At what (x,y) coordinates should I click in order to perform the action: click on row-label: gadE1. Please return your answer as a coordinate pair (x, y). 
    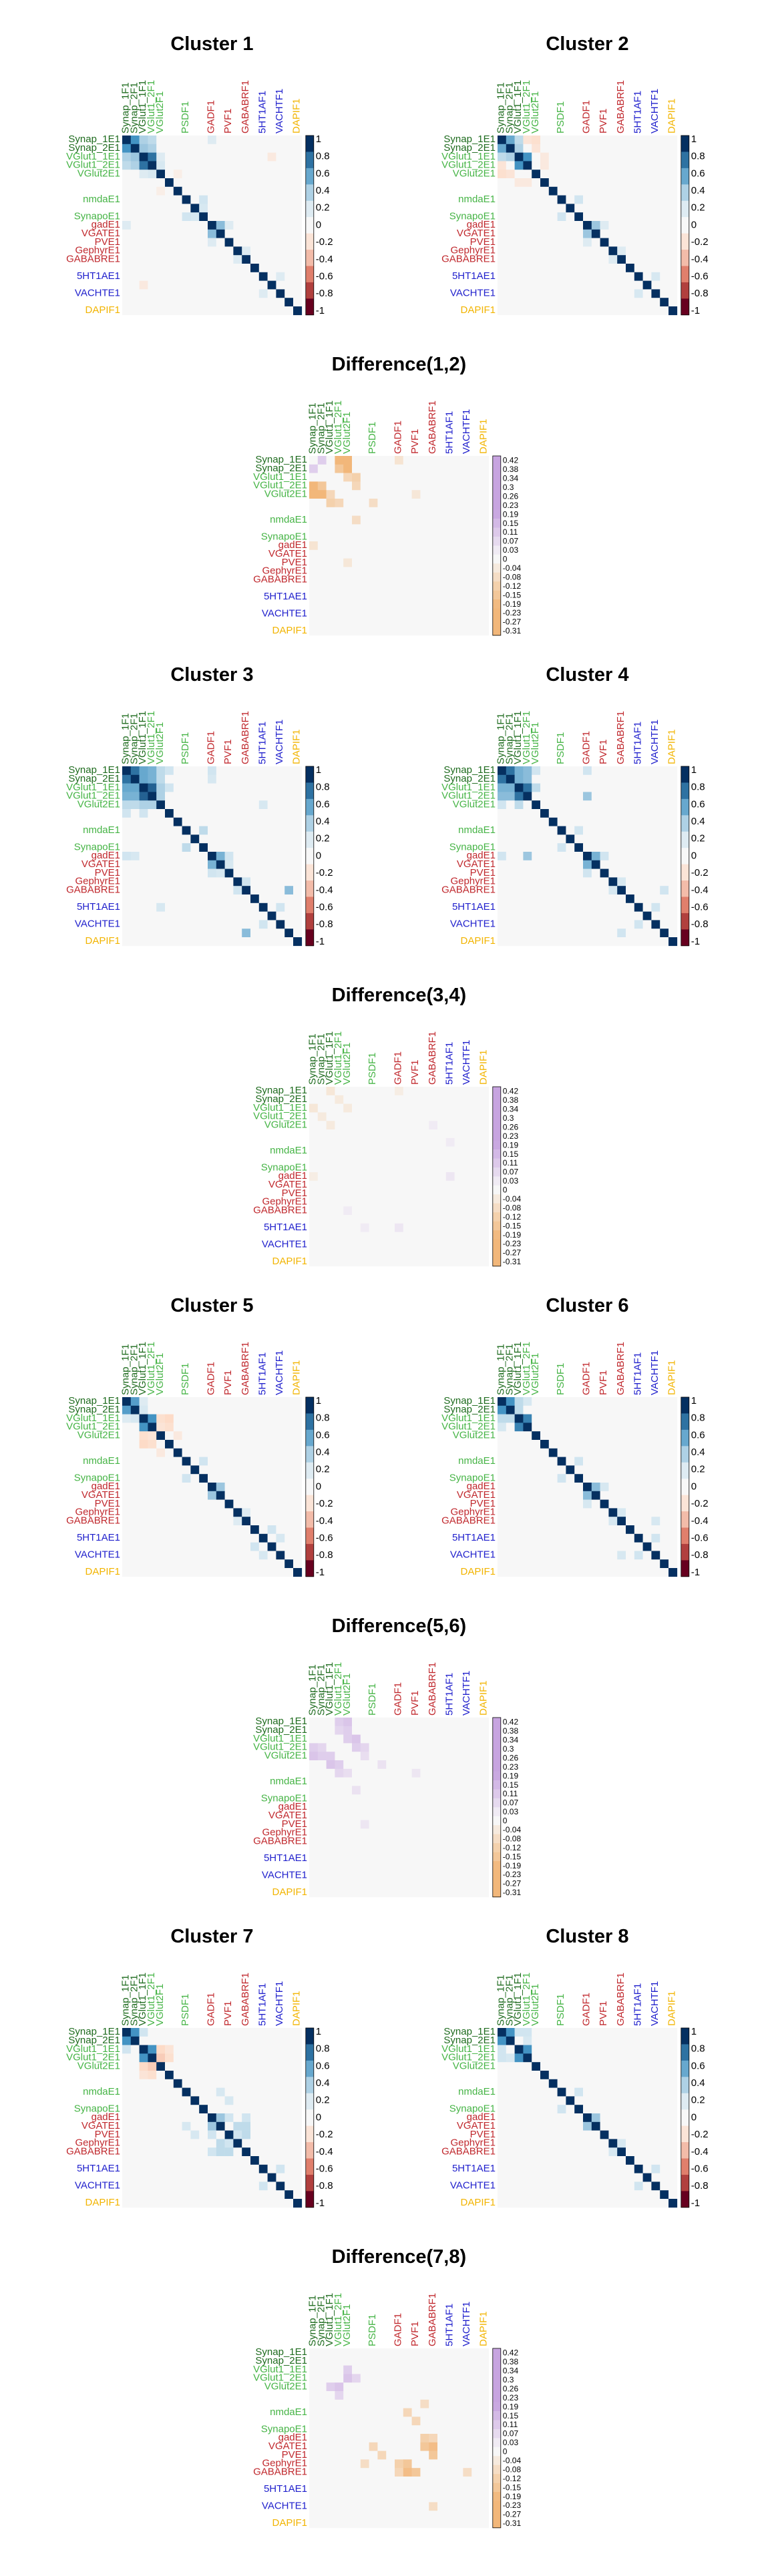
    Looking at the image, I should click on (482, 855).